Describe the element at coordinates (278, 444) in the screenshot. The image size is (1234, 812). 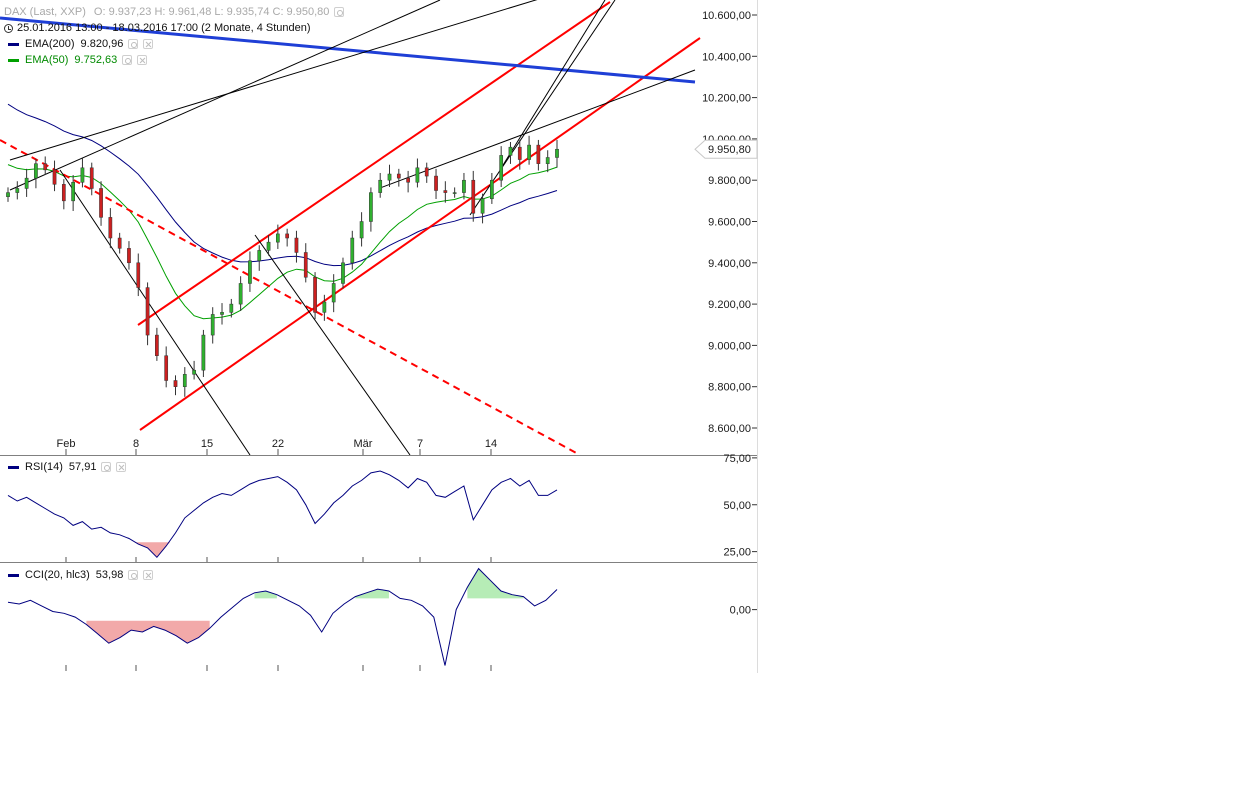
I see `x-tick-label: 22` at that location.